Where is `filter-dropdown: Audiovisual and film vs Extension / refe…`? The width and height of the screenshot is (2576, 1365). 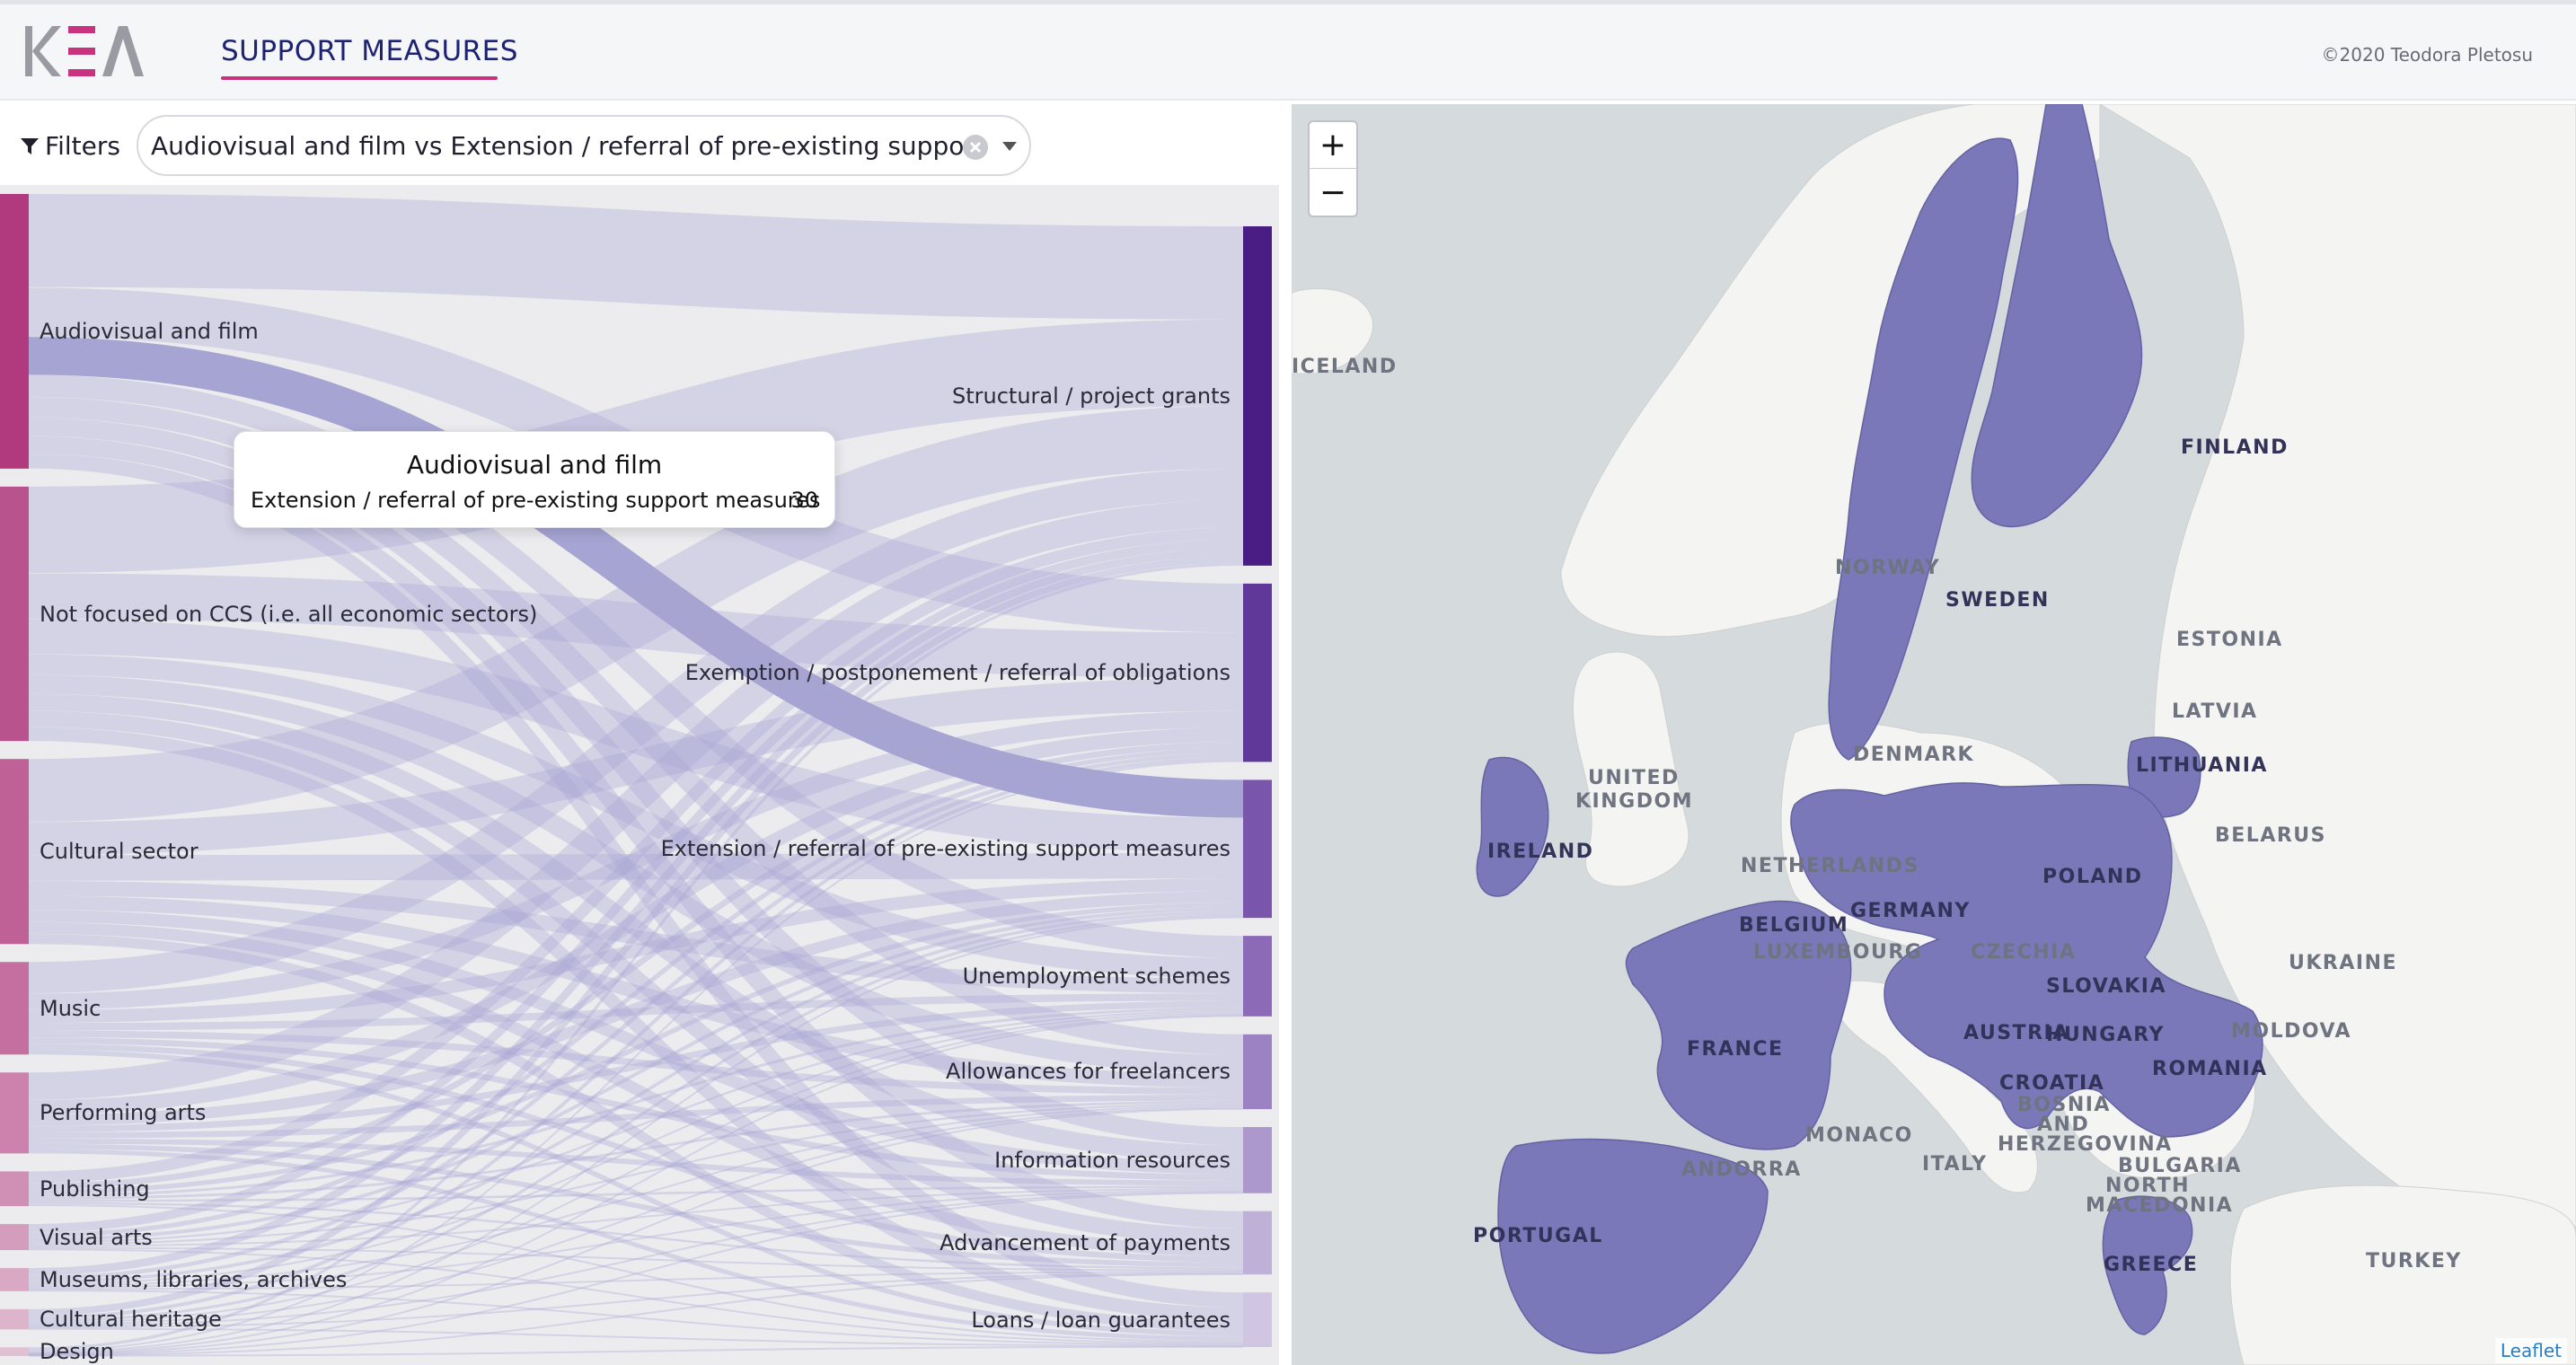 filter-dropdown: Audiovisual and film vs Extension / refe… is located at coordinates (584, 145).